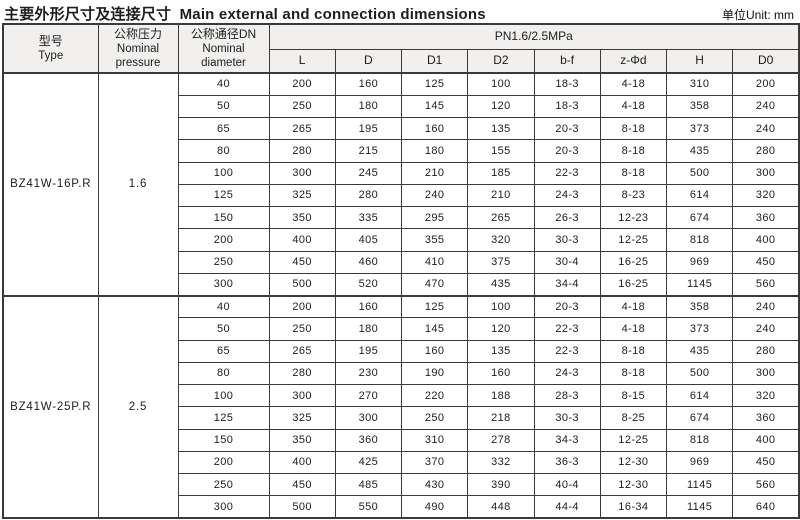  Describe the element at coordinates (434, 484) in the screenshot. I see `cell-dim: 430` at that location.